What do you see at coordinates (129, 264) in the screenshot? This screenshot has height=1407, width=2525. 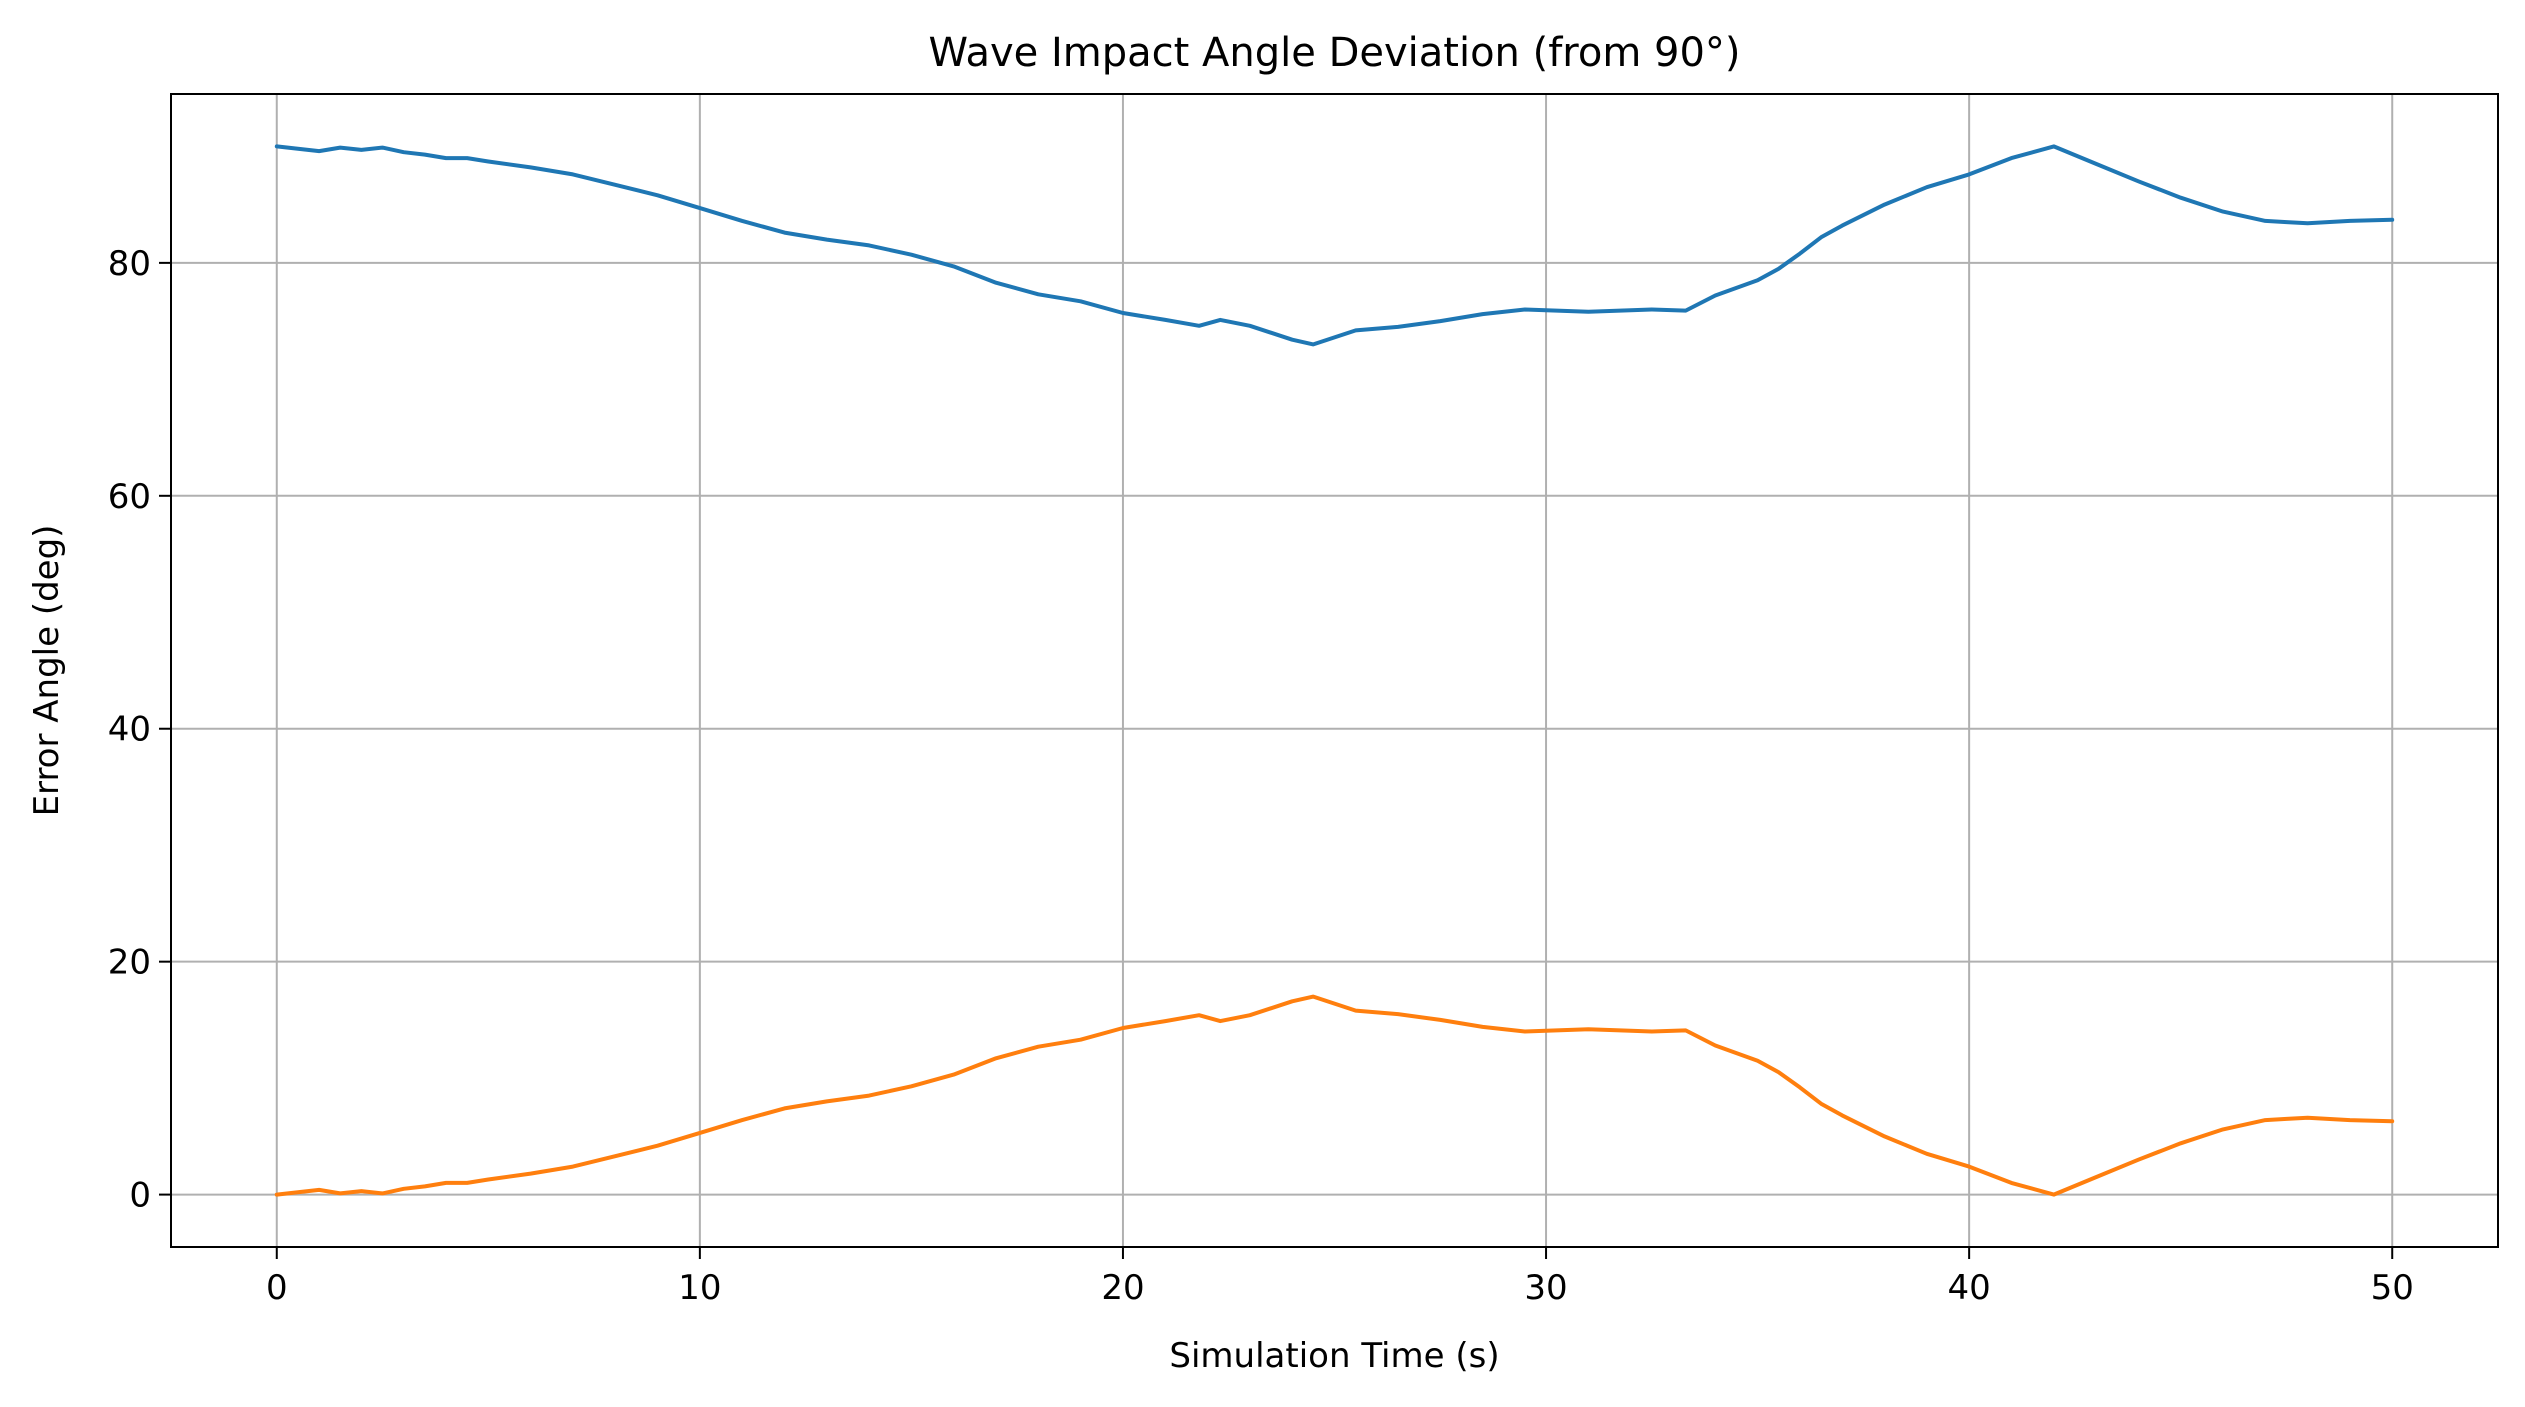 I see `y-tick-label: 80` at bounding box center [129, 264].